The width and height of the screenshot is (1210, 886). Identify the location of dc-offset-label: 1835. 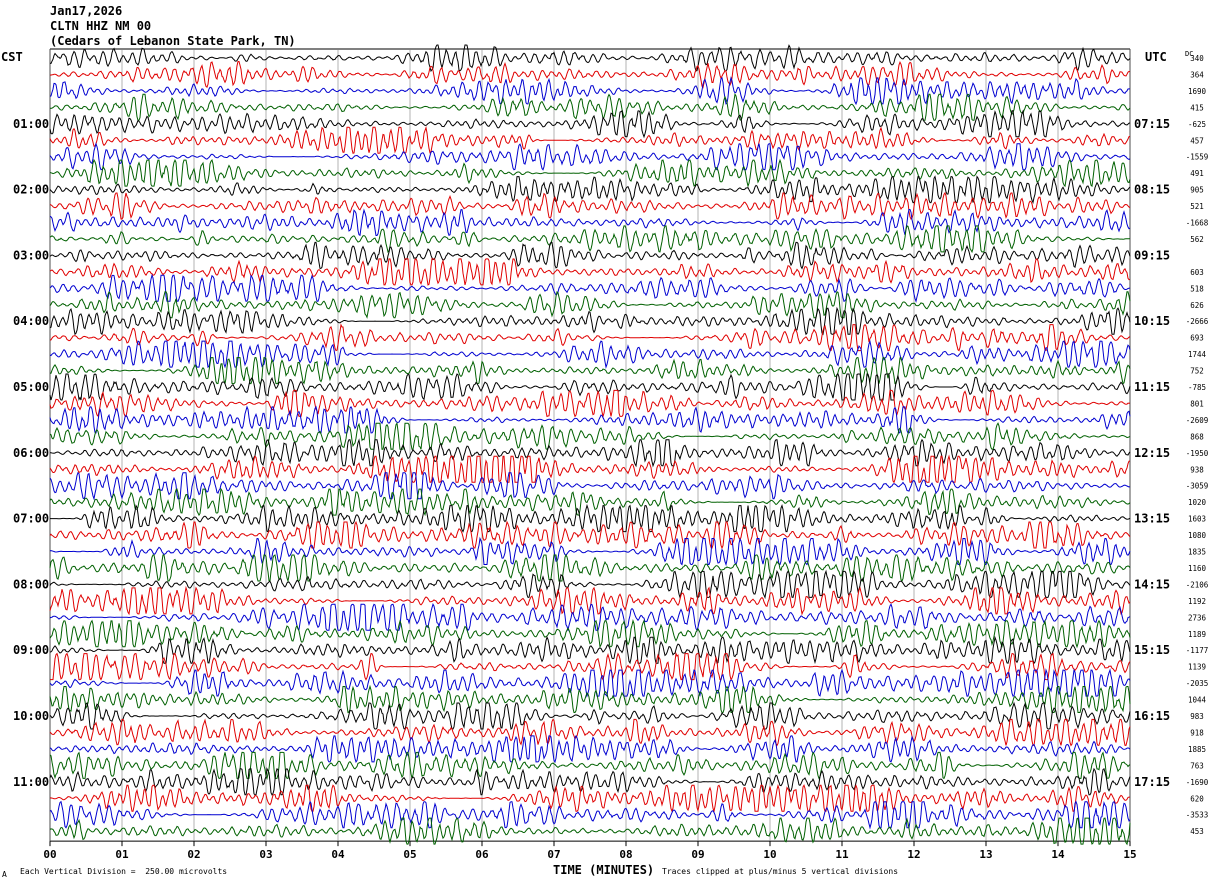
(1197, 552).